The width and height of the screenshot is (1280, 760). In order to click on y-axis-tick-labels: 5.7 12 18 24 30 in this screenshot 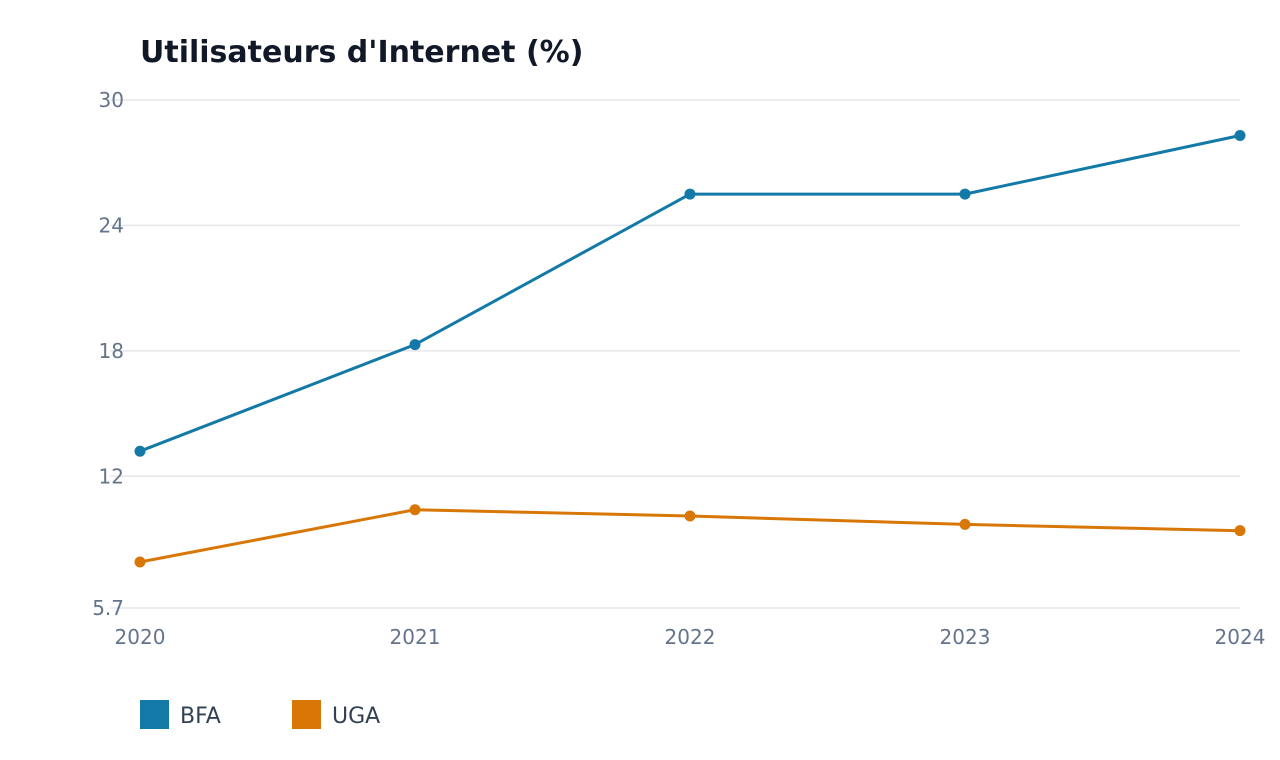, I will do `click(108, 354)`.